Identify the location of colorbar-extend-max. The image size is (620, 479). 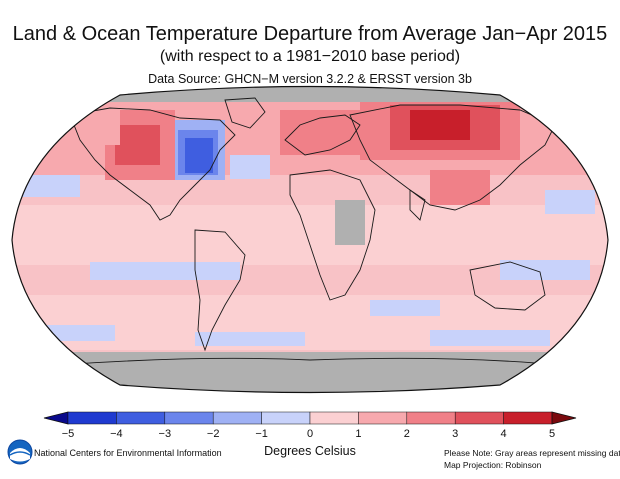
(564, 418).